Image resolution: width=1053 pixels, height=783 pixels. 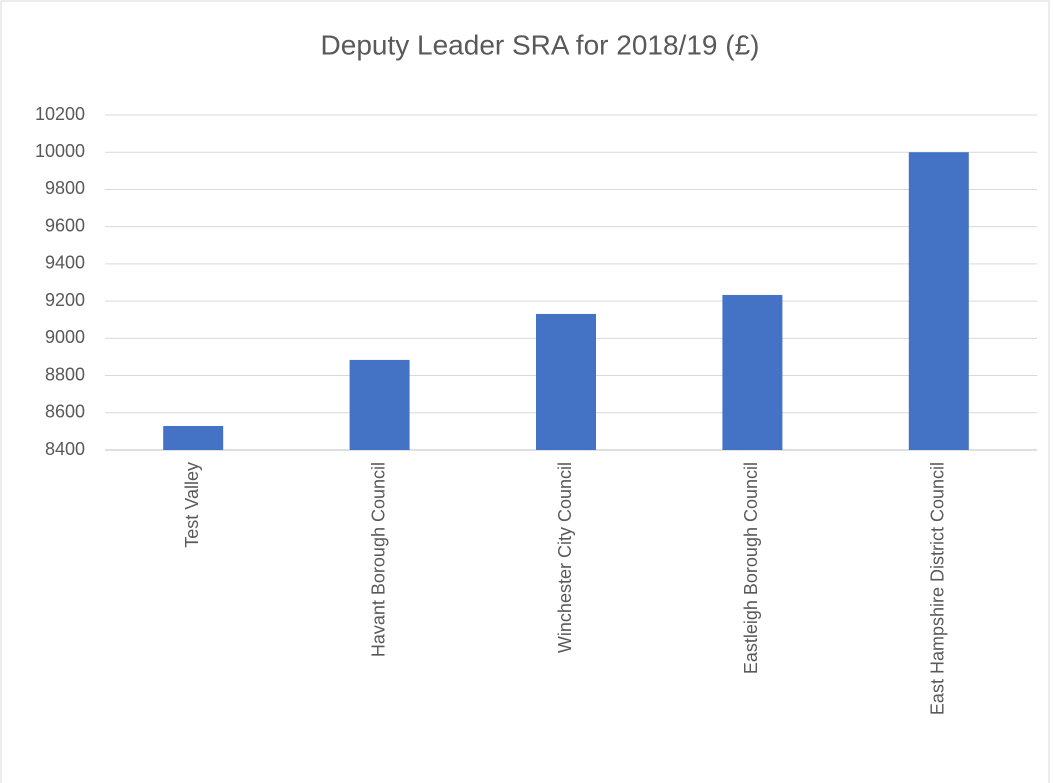 What do you see at coordinates (65, 300) in the screenshot?
I see `y-tick-label: 9200` at bounding box center [65, 300].